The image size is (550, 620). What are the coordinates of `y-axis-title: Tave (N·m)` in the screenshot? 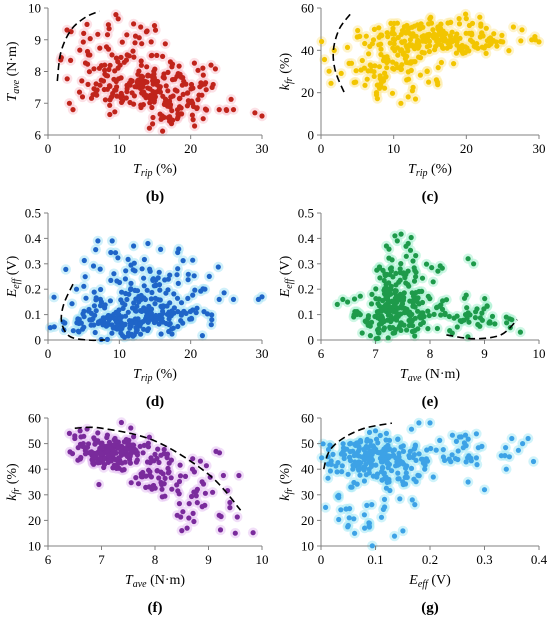 It's located at (13, 71).